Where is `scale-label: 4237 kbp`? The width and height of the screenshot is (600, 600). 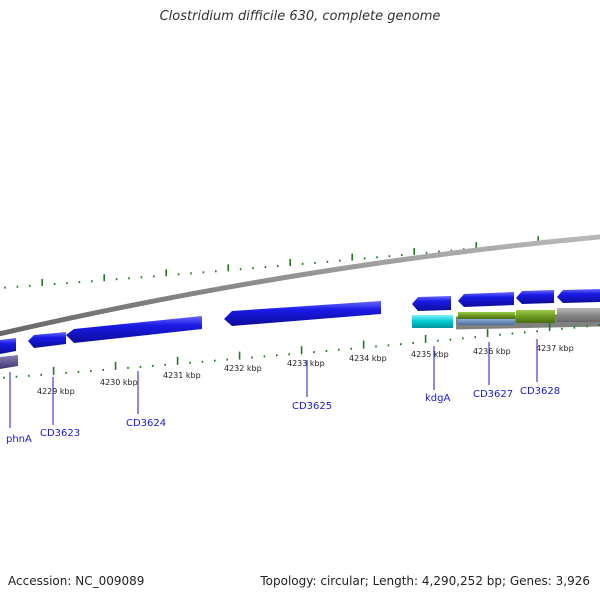 scale-label: 4237 kbp is located at coordinates (555, 348).